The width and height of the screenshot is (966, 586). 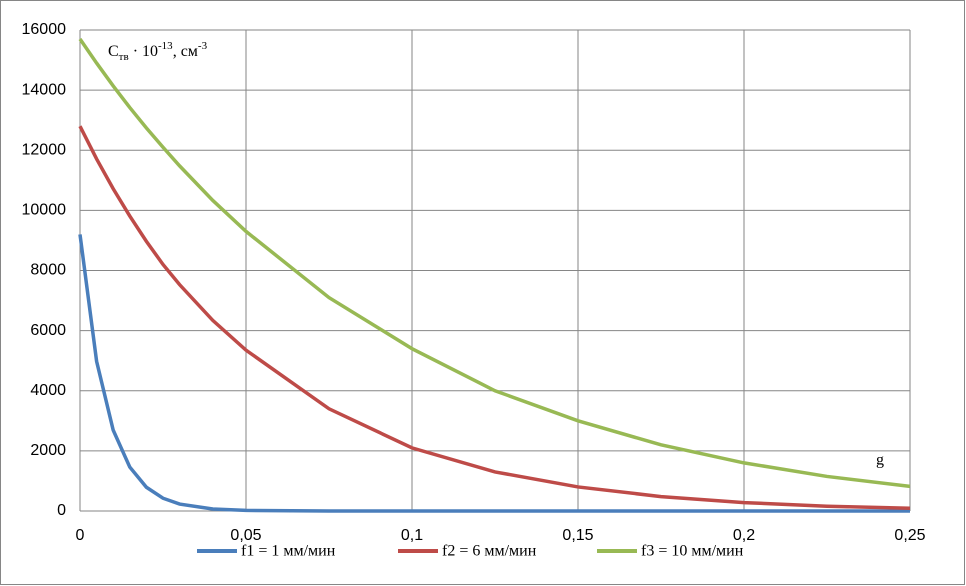 What do you see at coordinates (44, 210) in the screenshot?
I see `y-tick-label: 10000` at bounding box center [44, 210].